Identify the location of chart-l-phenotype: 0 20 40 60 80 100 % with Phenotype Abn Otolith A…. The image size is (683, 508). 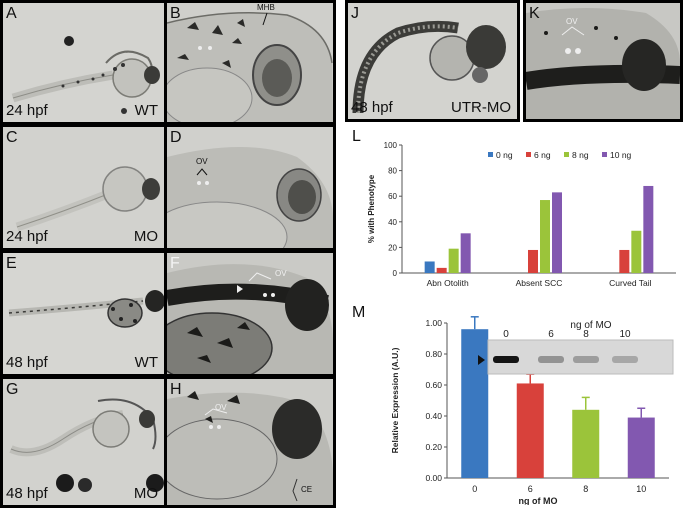
(521, 214).